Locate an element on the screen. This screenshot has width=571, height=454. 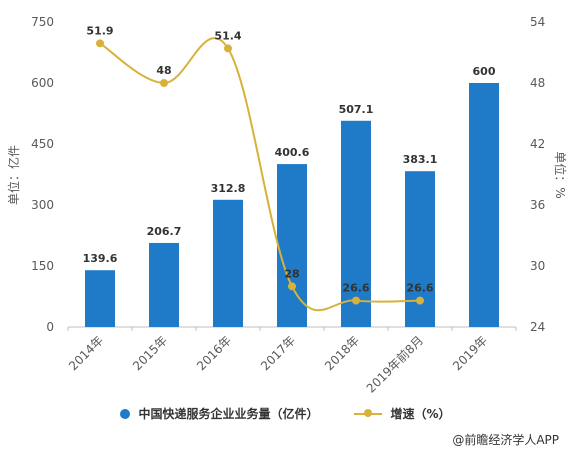
bar-data-label: 139.6 is located at coordinates (100, 258).